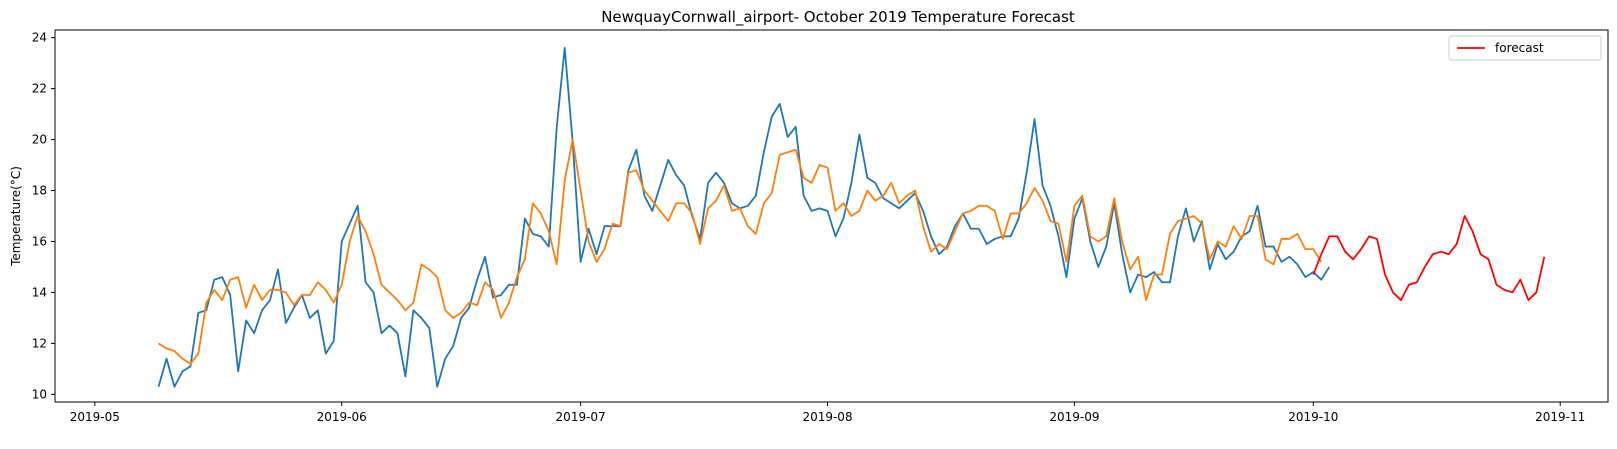 This screenshot has height=449, width=1617. I want to click on y-tick-label: 18, so click(39, 191).